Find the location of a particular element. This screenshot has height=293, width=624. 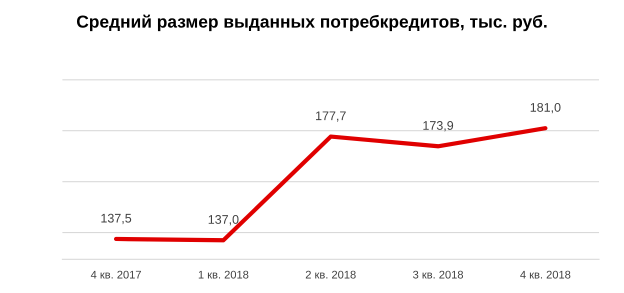

chart-title: Средний размер выданных потребкредитов, тыс. руб. is located at coordinates (311, 23).